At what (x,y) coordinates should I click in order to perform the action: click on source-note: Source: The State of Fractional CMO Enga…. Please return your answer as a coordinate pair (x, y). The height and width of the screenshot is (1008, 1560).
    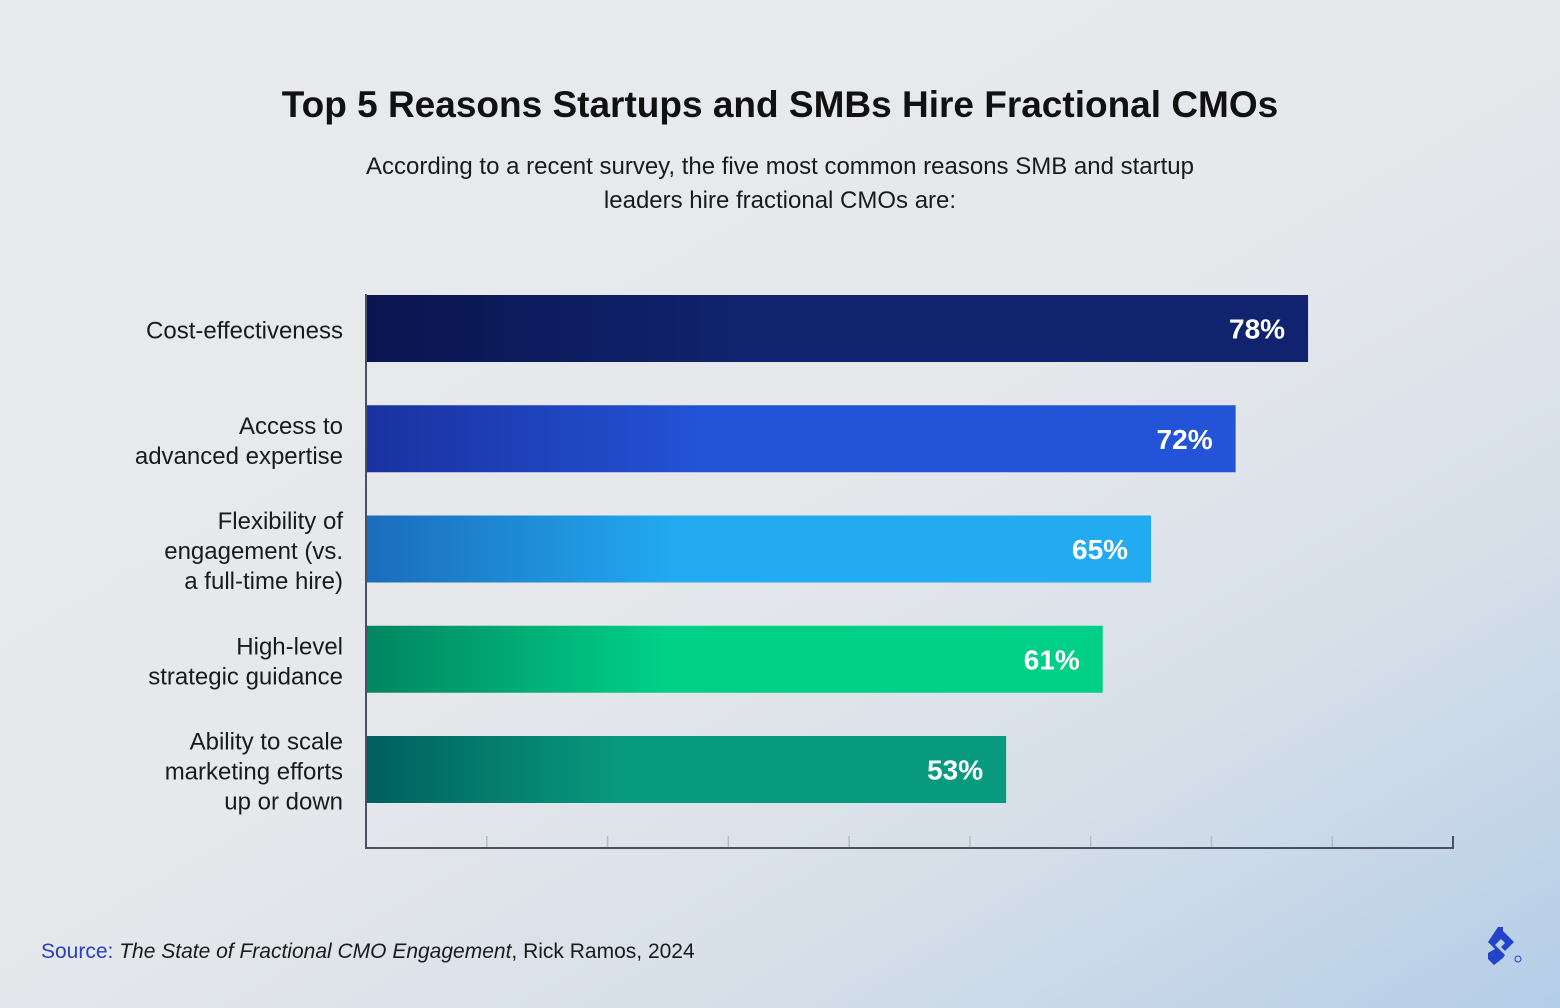
    Looking at the image, I should click on (368, 952).